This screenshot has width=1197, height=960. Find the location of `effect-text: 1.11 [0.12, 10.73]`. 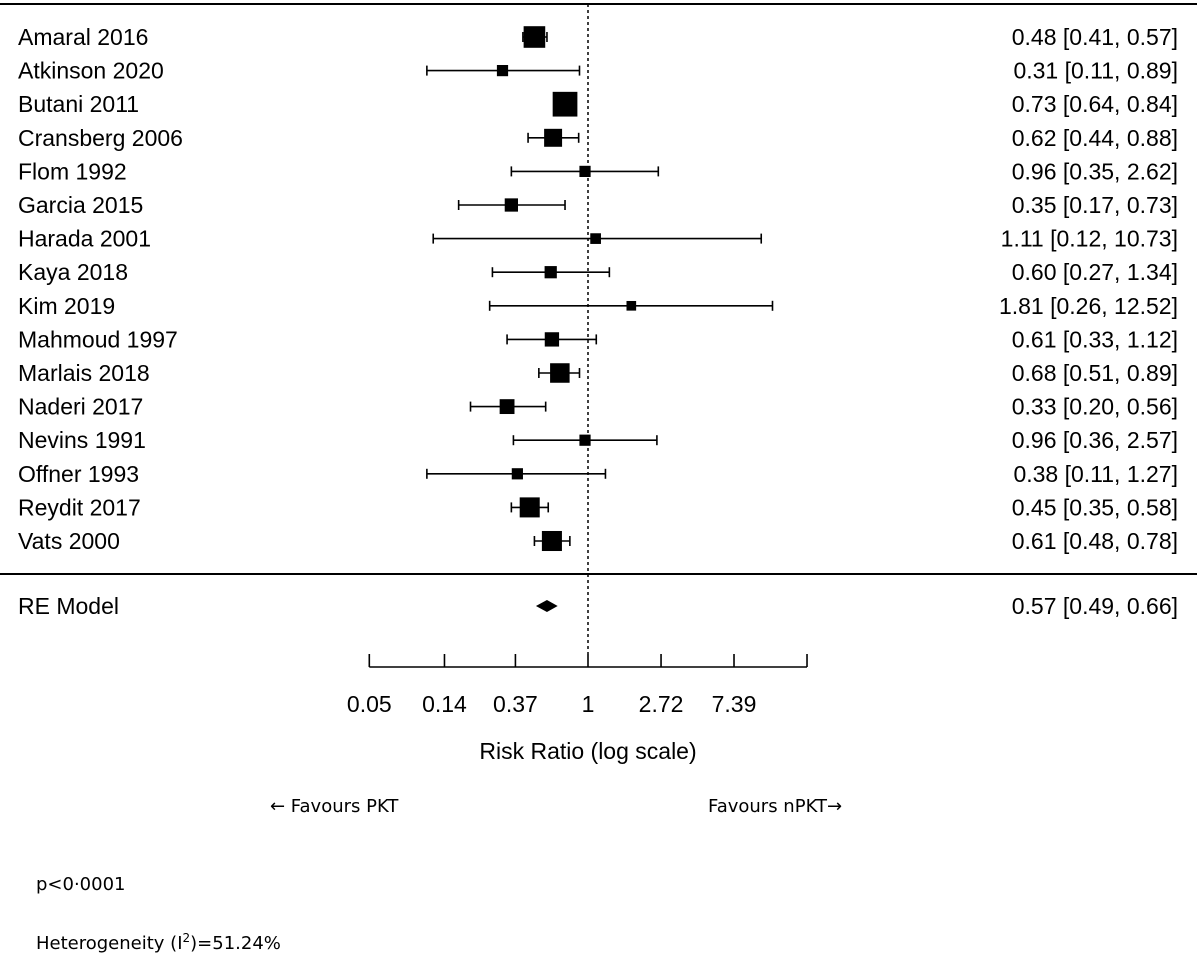

effect-text: 1.11 [0.12, 10.73] is located at coordinates (1089, 239).